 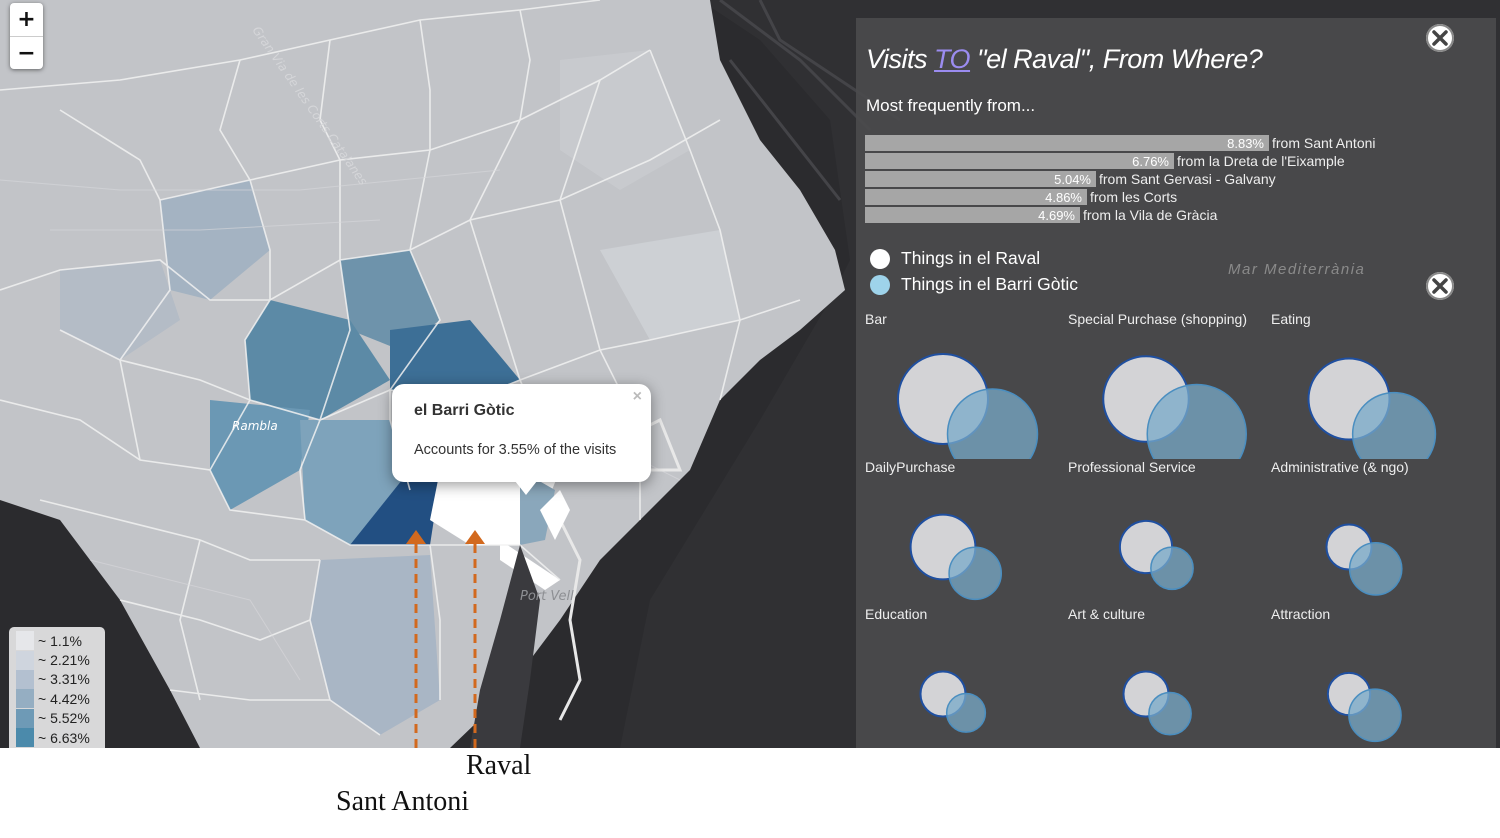 What do you see at coordinates (900, 59) in the screenshot?
I see `panel-title-prefix: Visits` at bounding box center [900, 59].